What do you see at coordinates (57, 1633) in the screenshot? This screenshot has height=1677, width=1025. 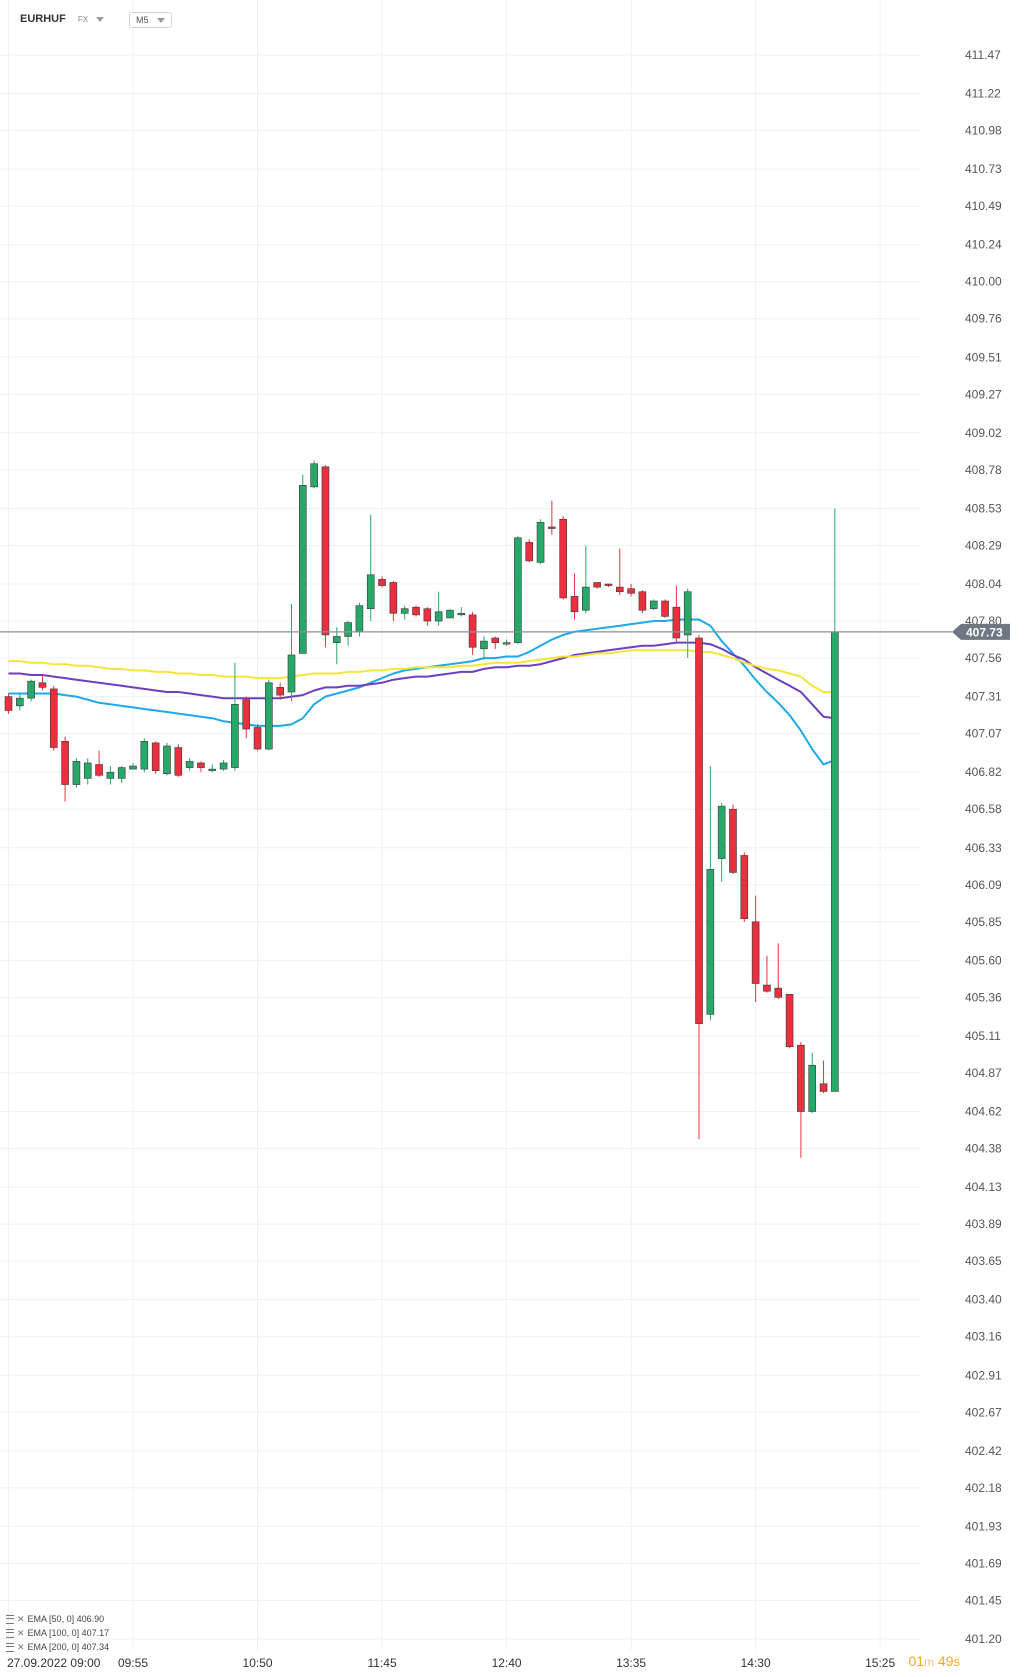 I see `legend-item-ema-100: ✕ EMA [100, 0] 407.17` at bounding box center [57, 1633].